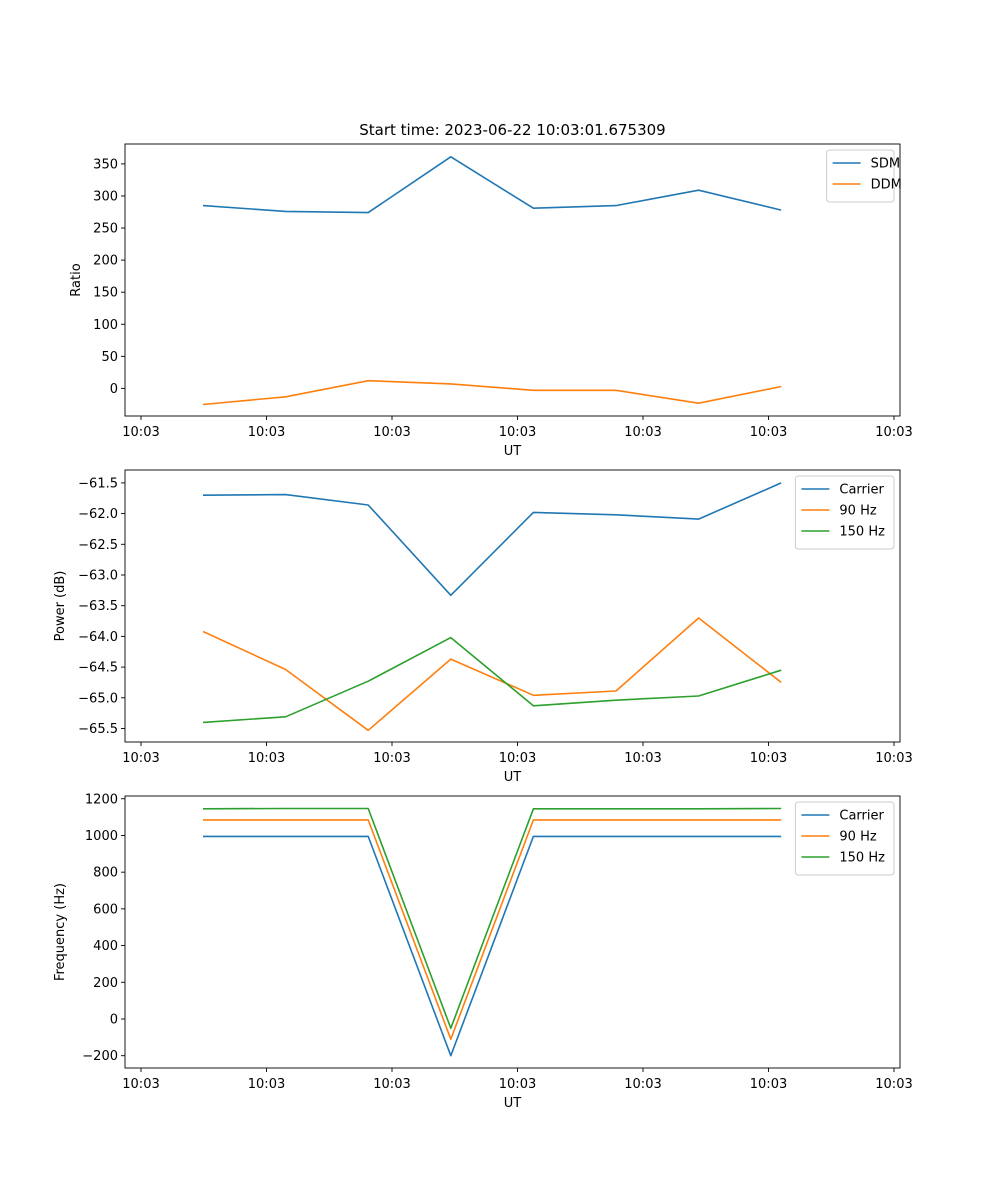 This screenshot has width=1000, height=1200. I want to click on y-tick-label: −64.0, so click(98, 637).